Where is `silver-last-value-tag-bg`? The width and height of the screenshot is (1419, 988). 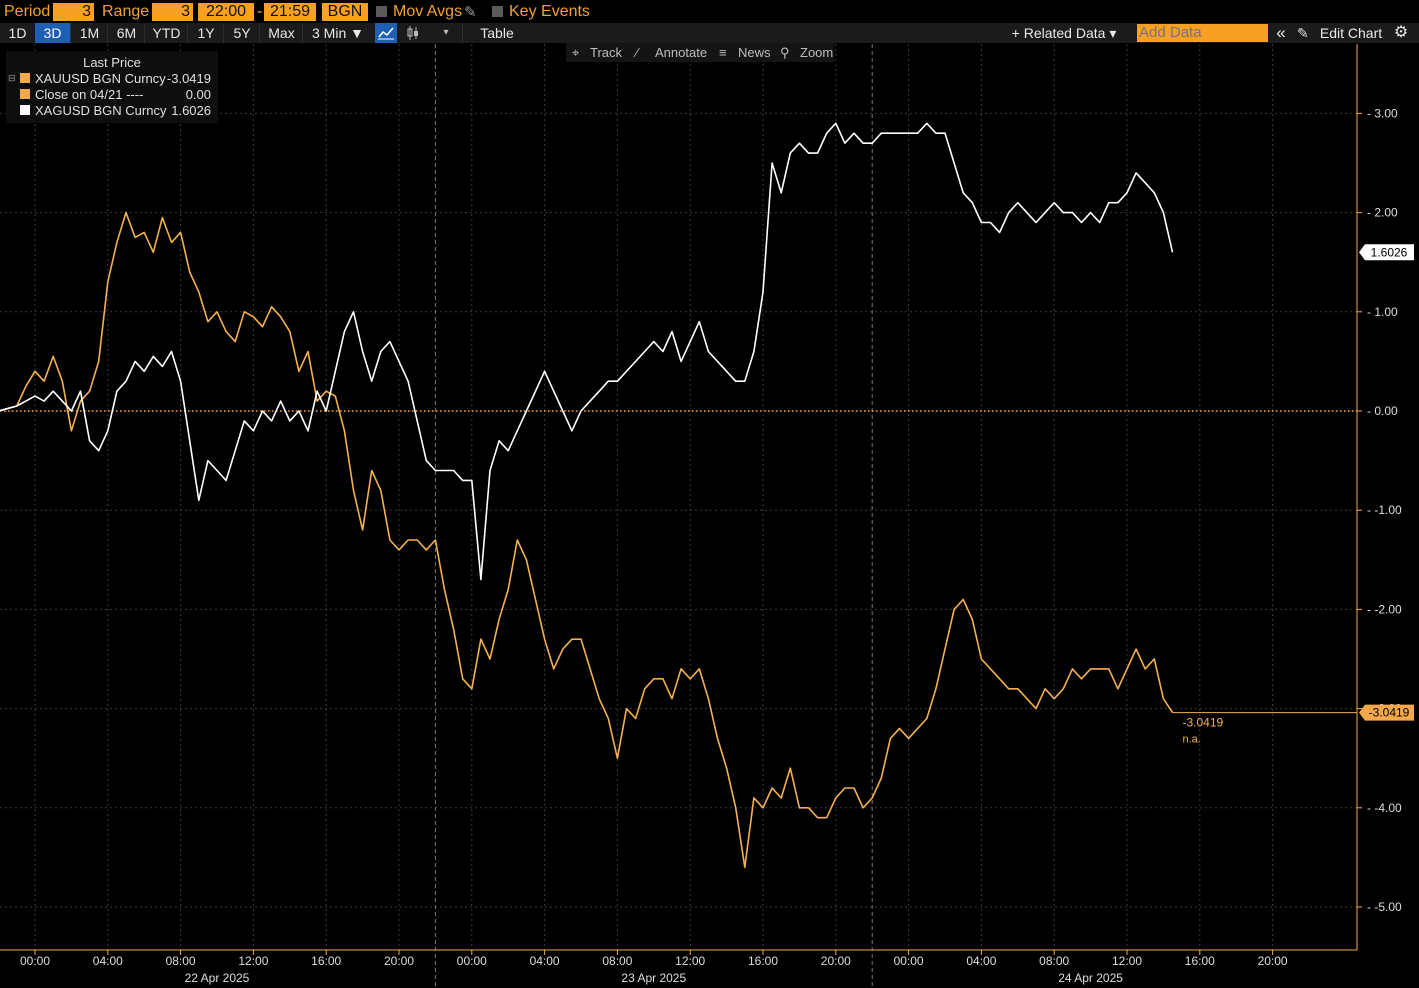 silver-last-value-tag-bg is located at coordinates (1386, 252).